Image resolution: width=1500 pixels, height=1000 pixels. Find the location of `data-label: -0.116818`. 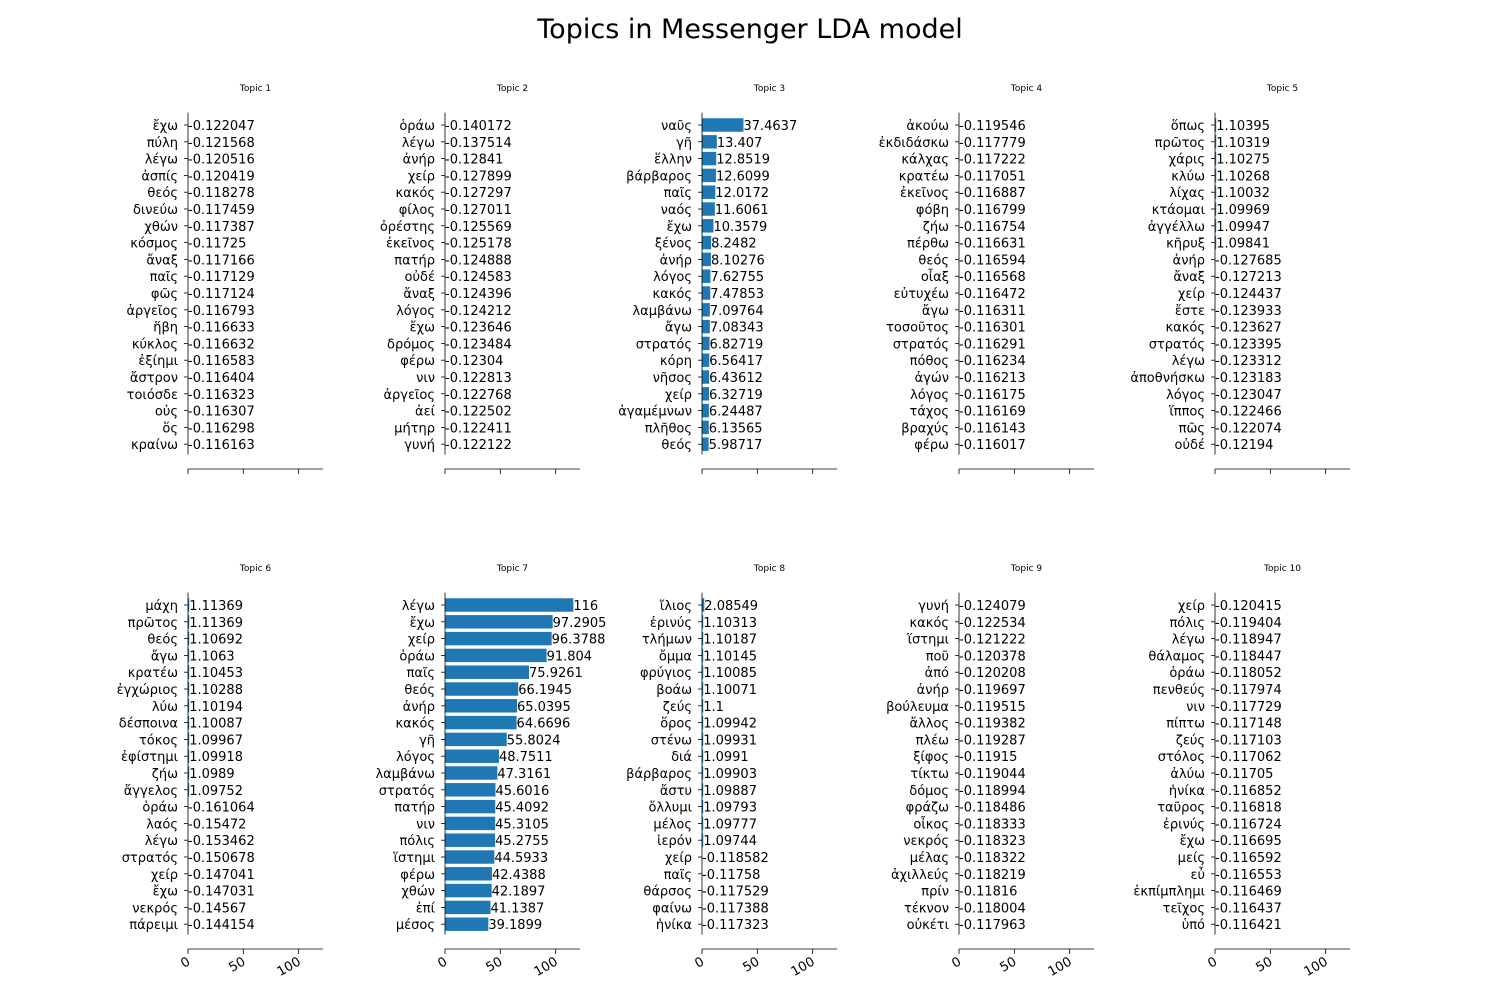

data-label: -0.116818 is located at coordinates (1248, 808).